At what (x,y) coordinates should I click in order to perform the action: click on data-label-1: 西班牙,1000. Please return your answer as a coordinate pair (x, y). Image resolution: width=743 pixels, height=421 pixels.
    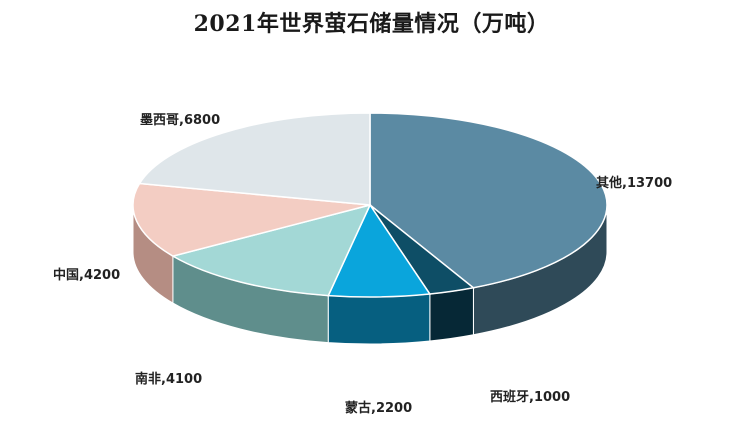
    Looking at the image, I should click on (530, 397).